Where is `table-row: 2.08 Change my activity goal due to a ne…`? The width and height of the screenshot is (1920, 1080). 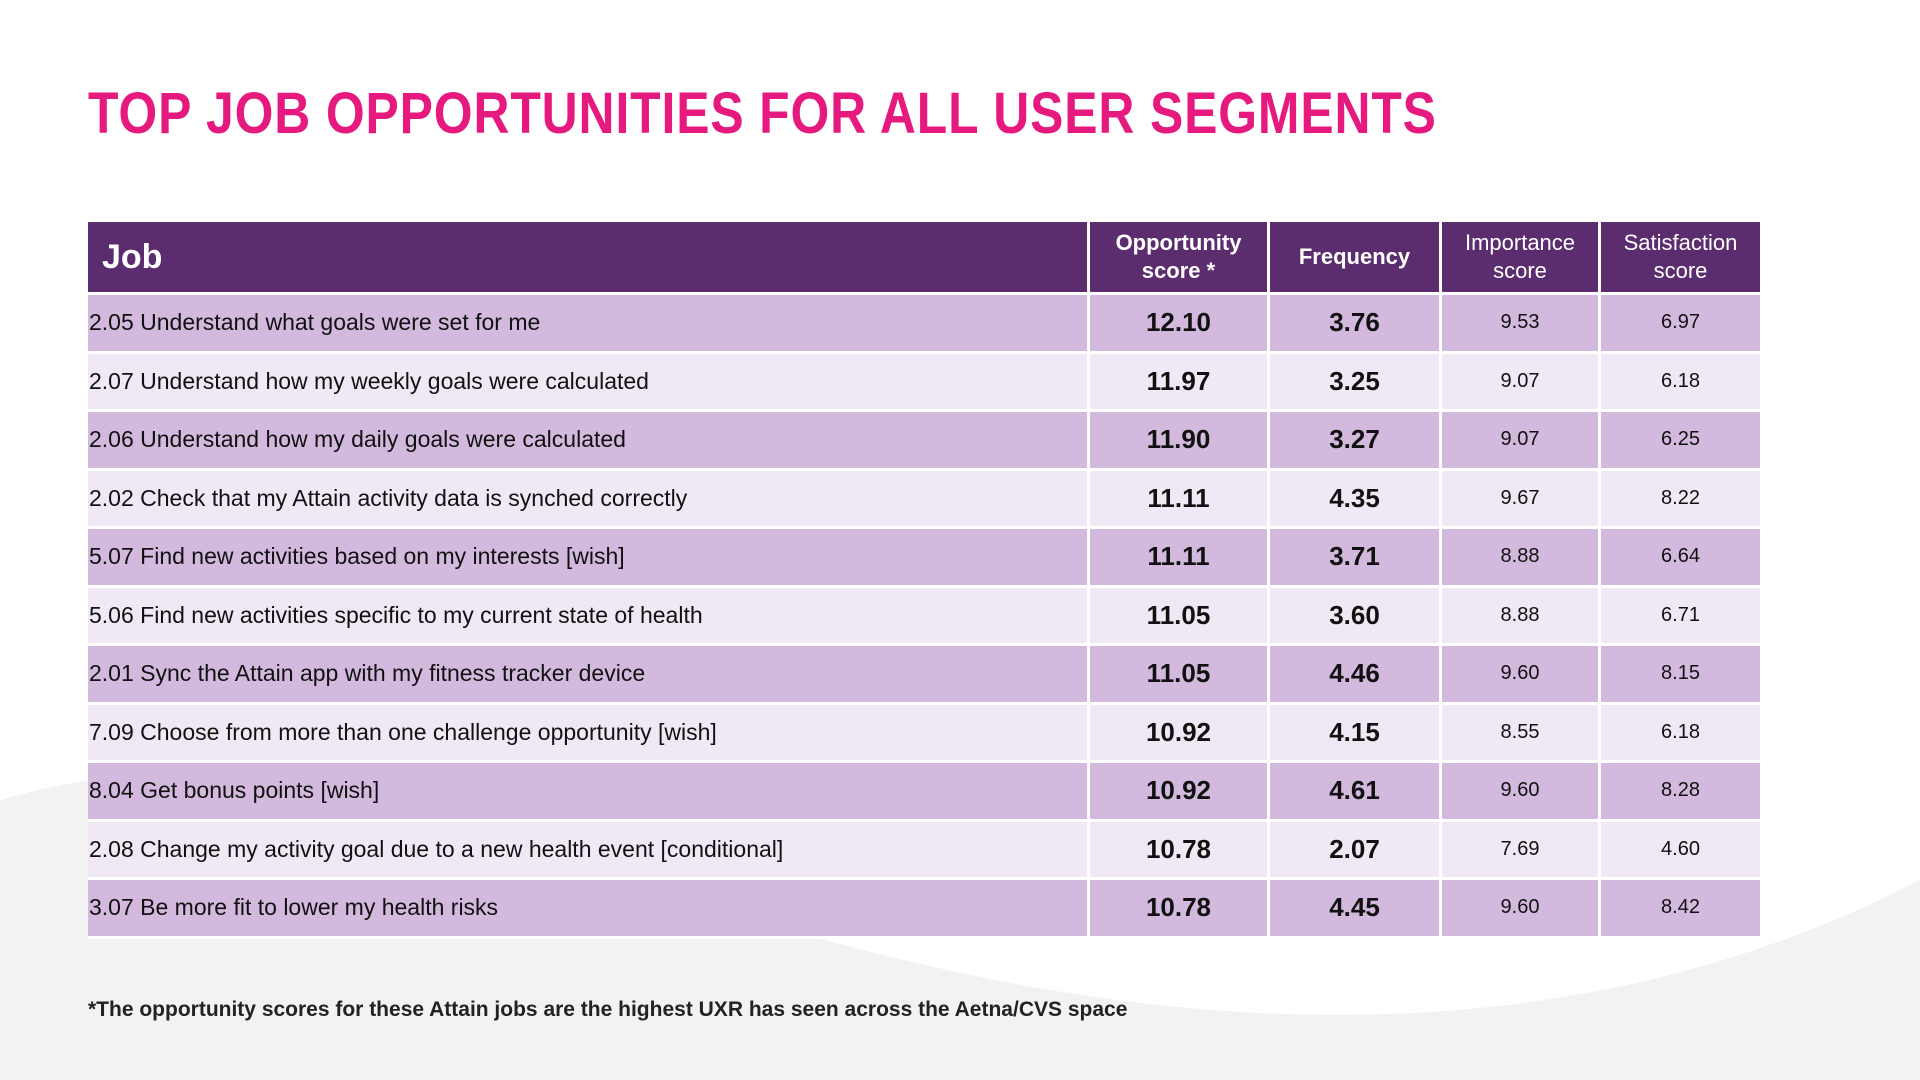 table-row: 2.08 Change my activity goal due to a ne… is located at coordinates (924, 850).